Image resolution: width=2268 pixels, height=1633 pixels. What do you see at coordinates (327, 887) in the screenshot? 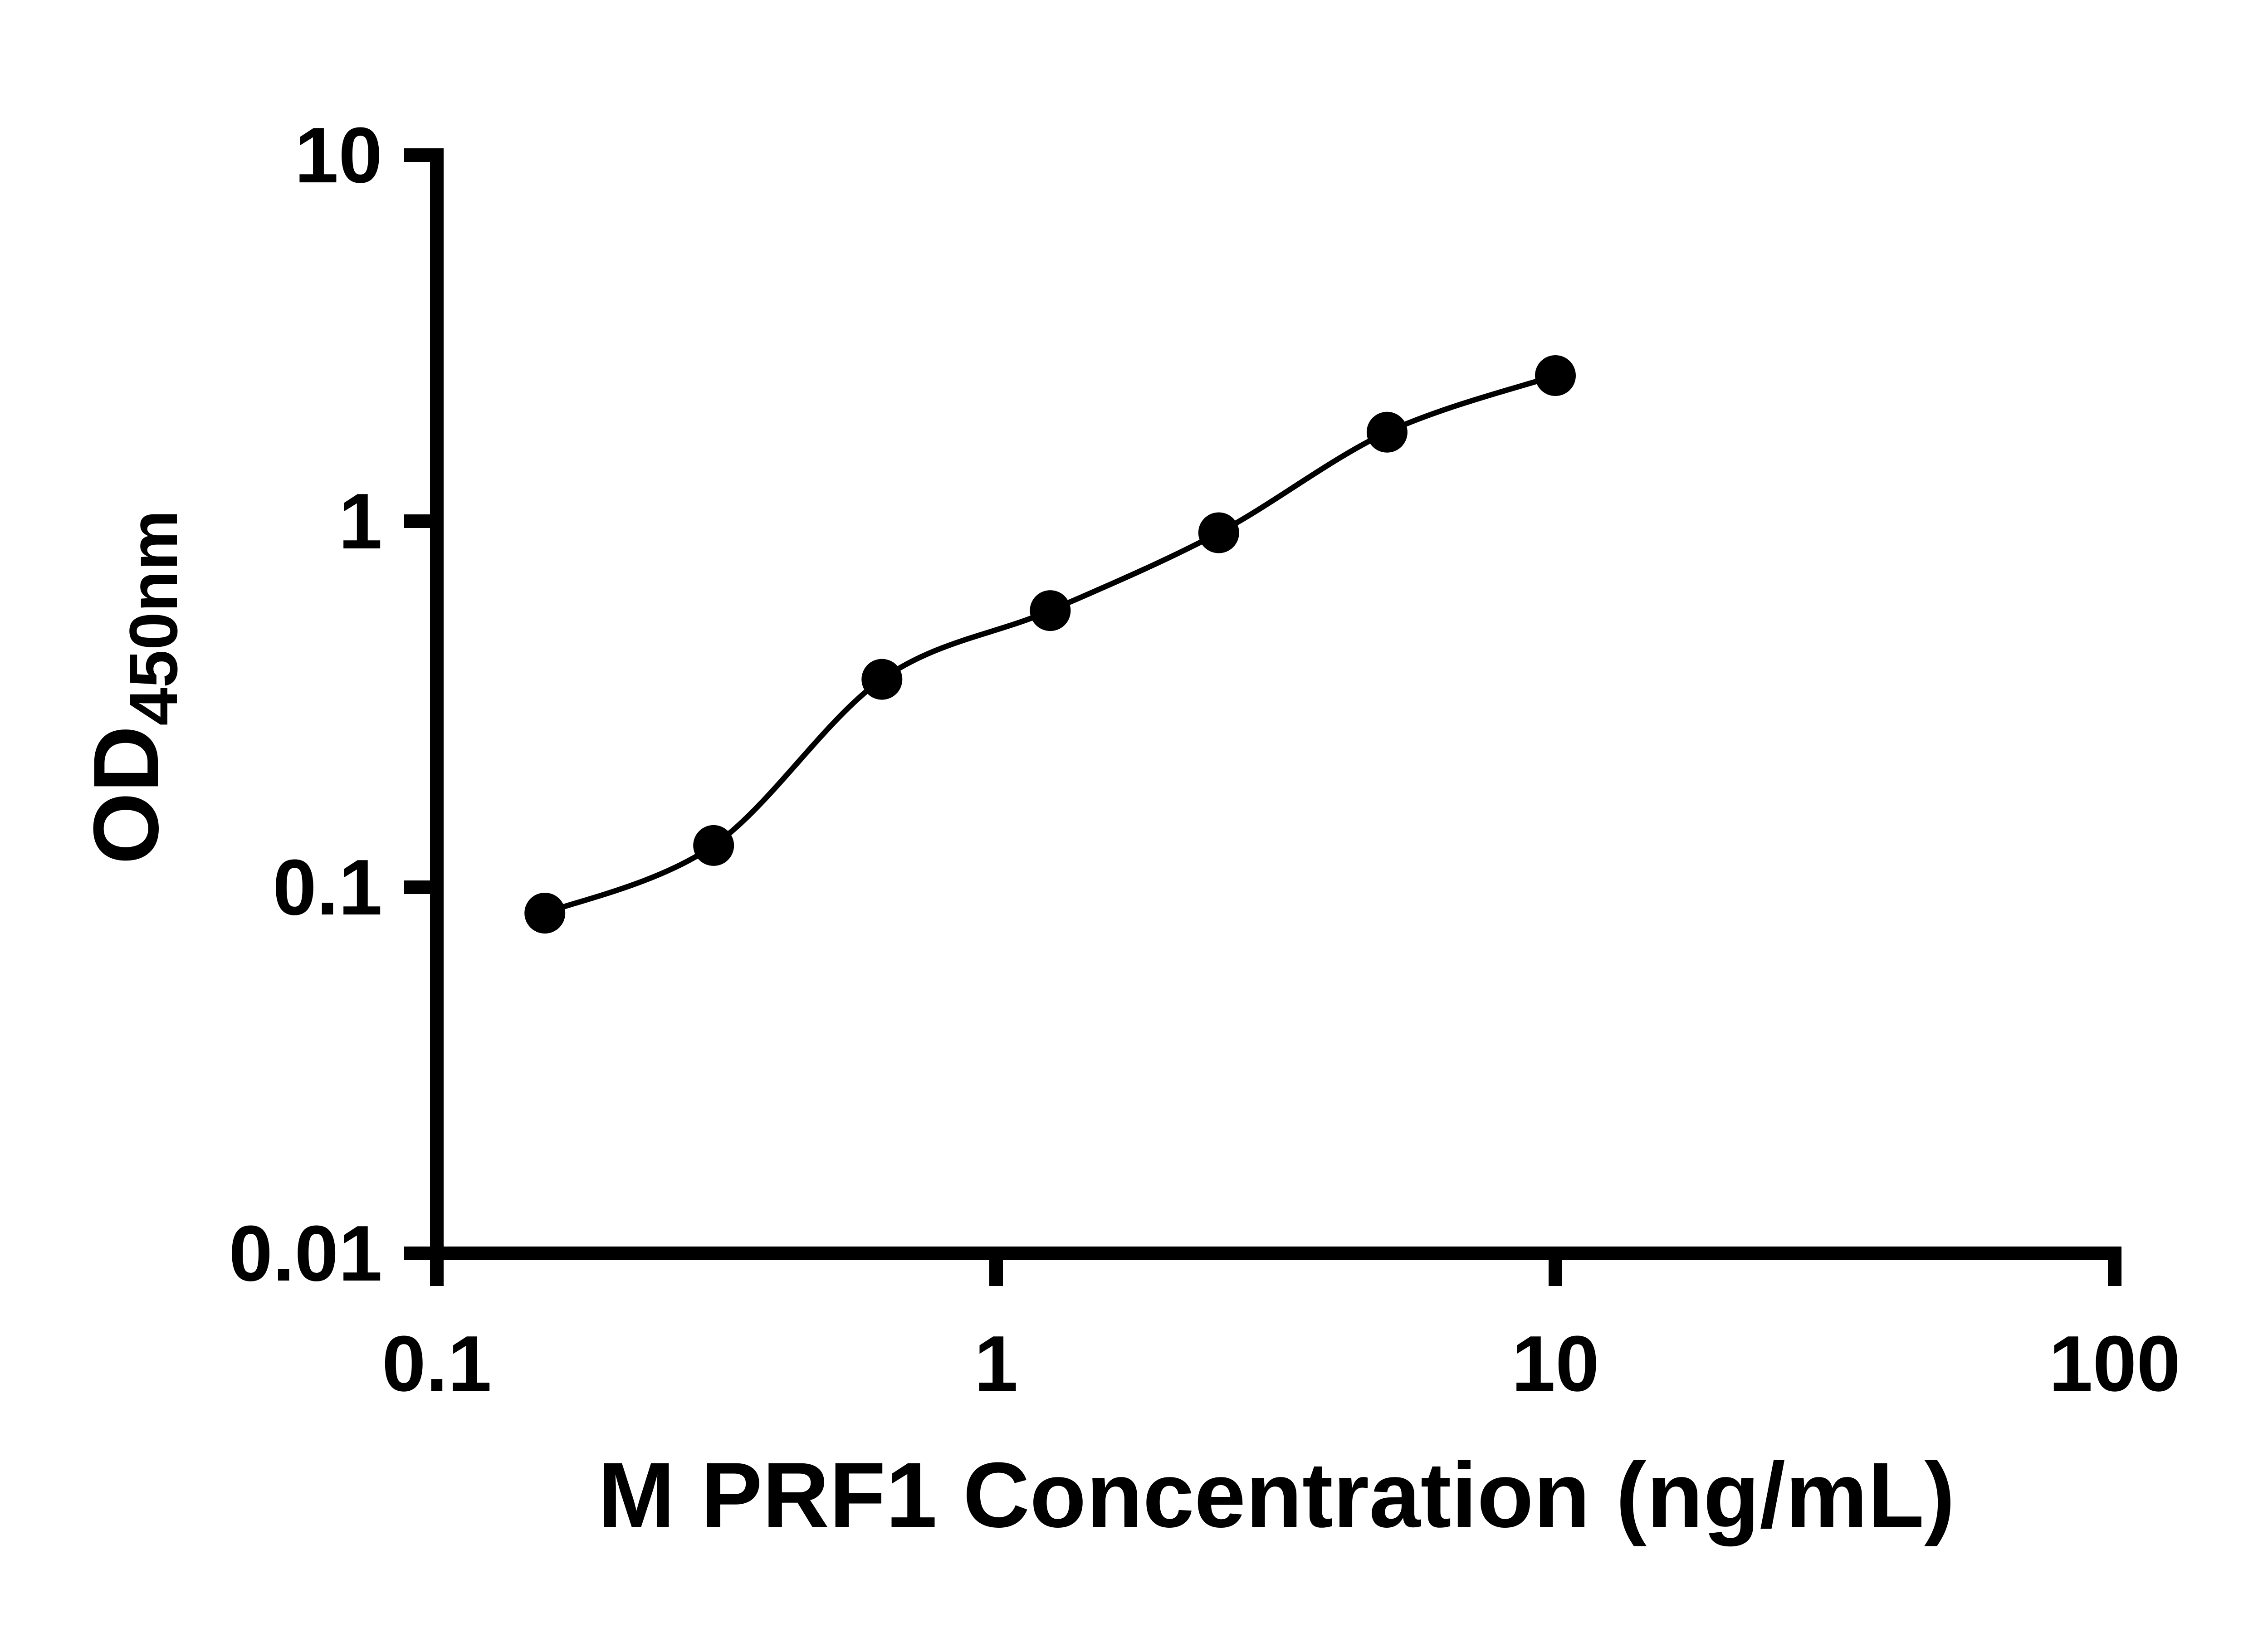
I see `y-tick-label: 0.1` at bounding box center [327, 887].